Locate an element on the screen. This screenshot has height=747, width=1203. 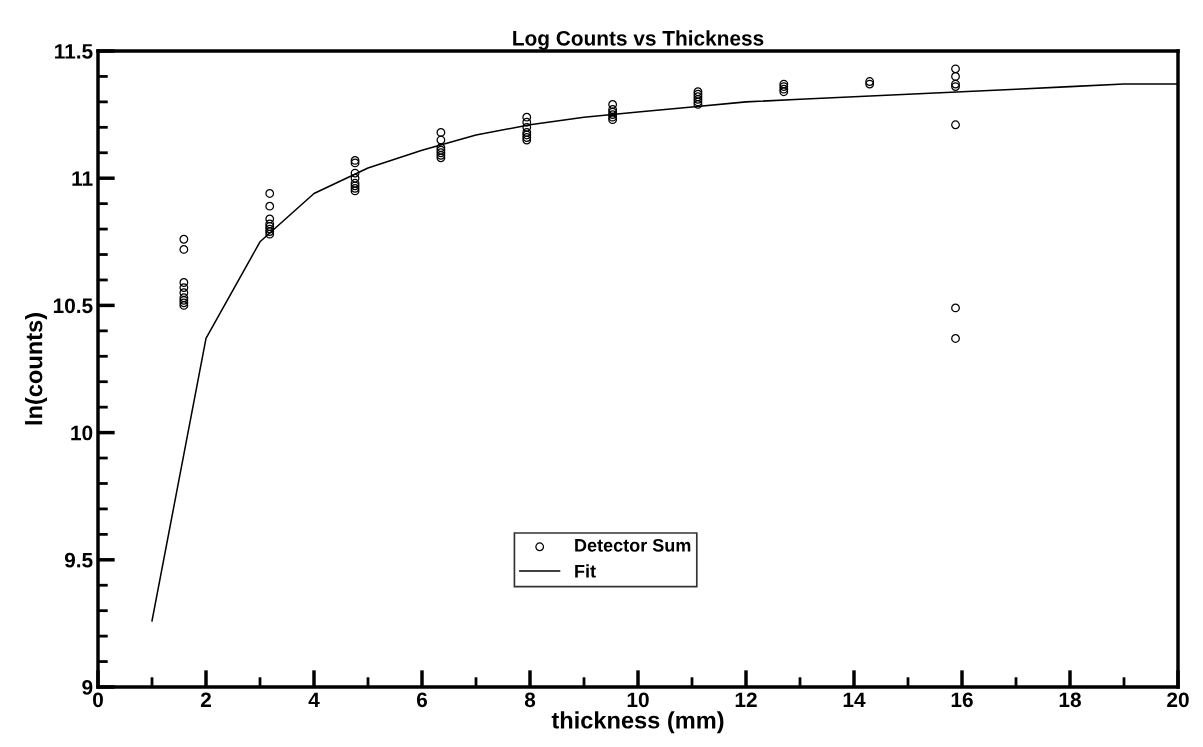
y-tick-label: 11.5 is located at coordinates (74, 51).